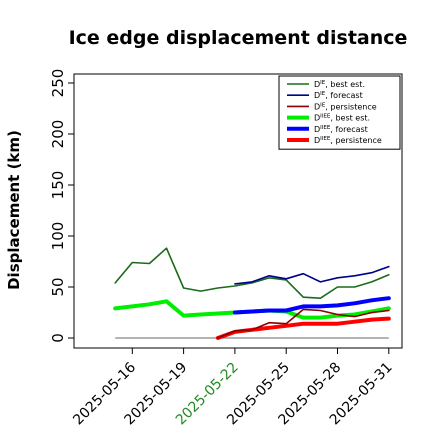  Describe the element at coordinates (58, 83) in the screenshot. I see `y-tick-label: 250` at that location.